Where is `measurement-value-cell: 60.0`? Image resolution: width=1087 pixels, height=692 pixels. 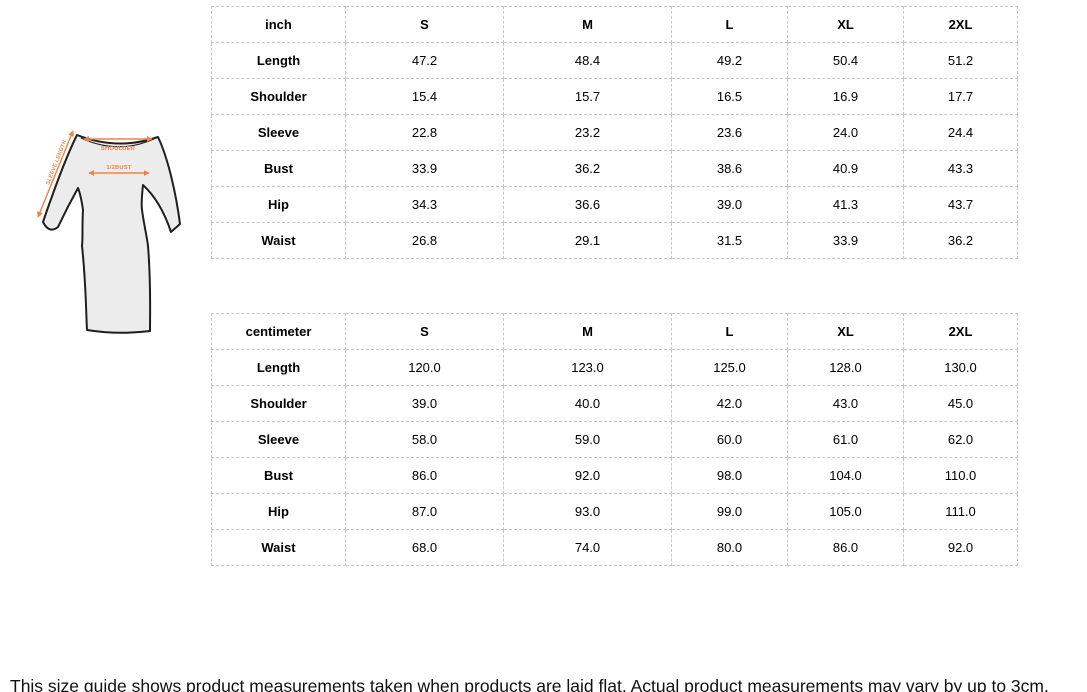
measurement-value-cell: 60.0 is located at coordinates (729, 439).